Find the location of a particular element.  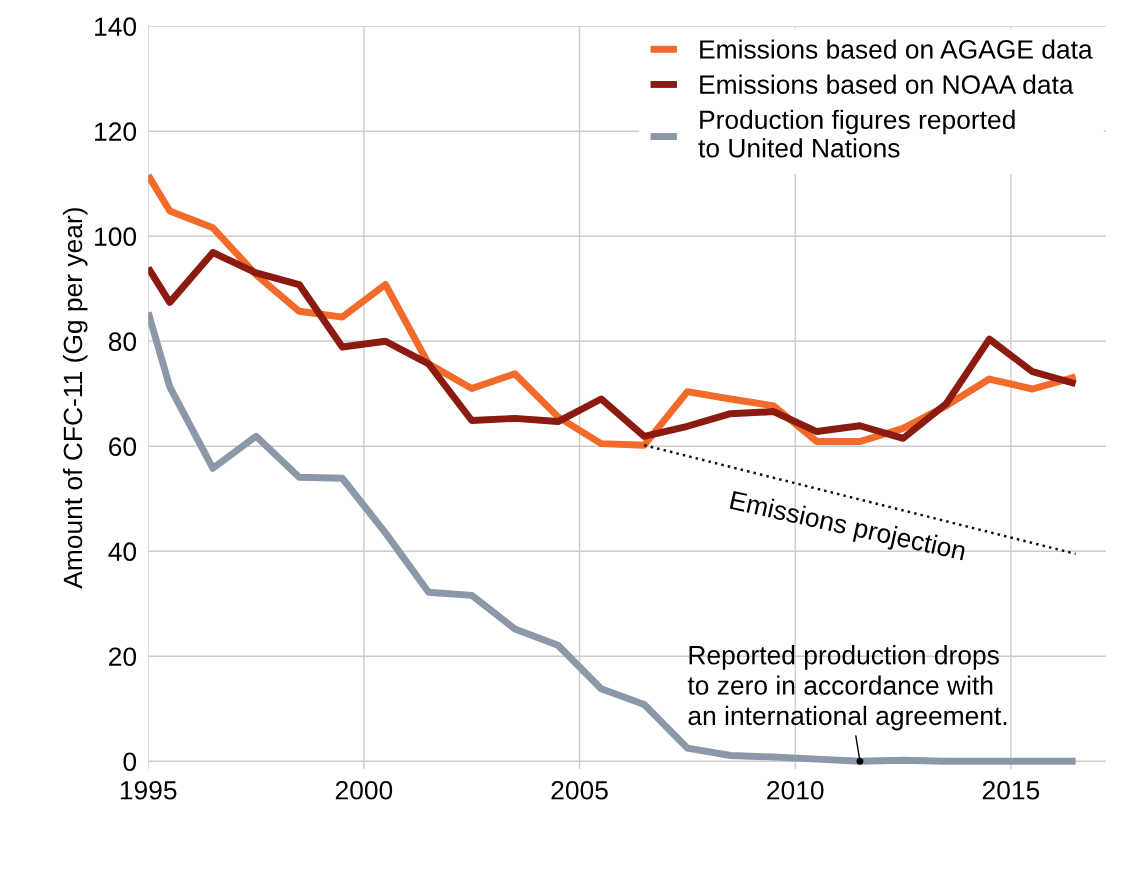

y-axis-title: Amount of CFC-11 (Gg per year) is located at coordinates (75, 398).